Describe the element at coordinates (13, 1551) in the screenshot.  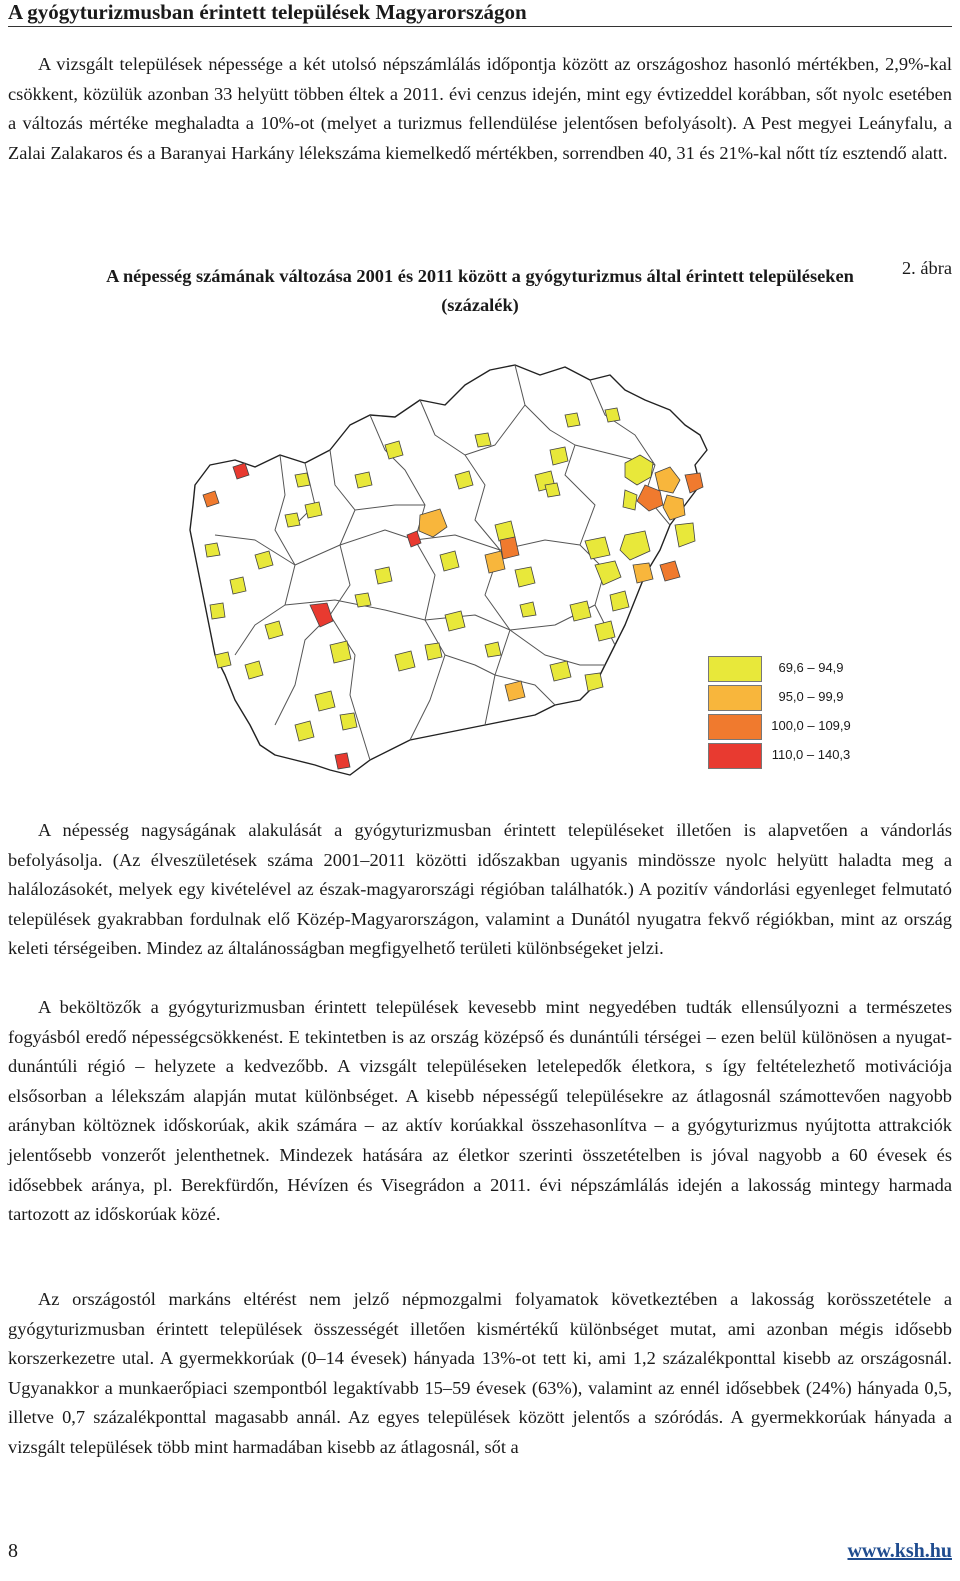
I see `page-number: 8` at that location.